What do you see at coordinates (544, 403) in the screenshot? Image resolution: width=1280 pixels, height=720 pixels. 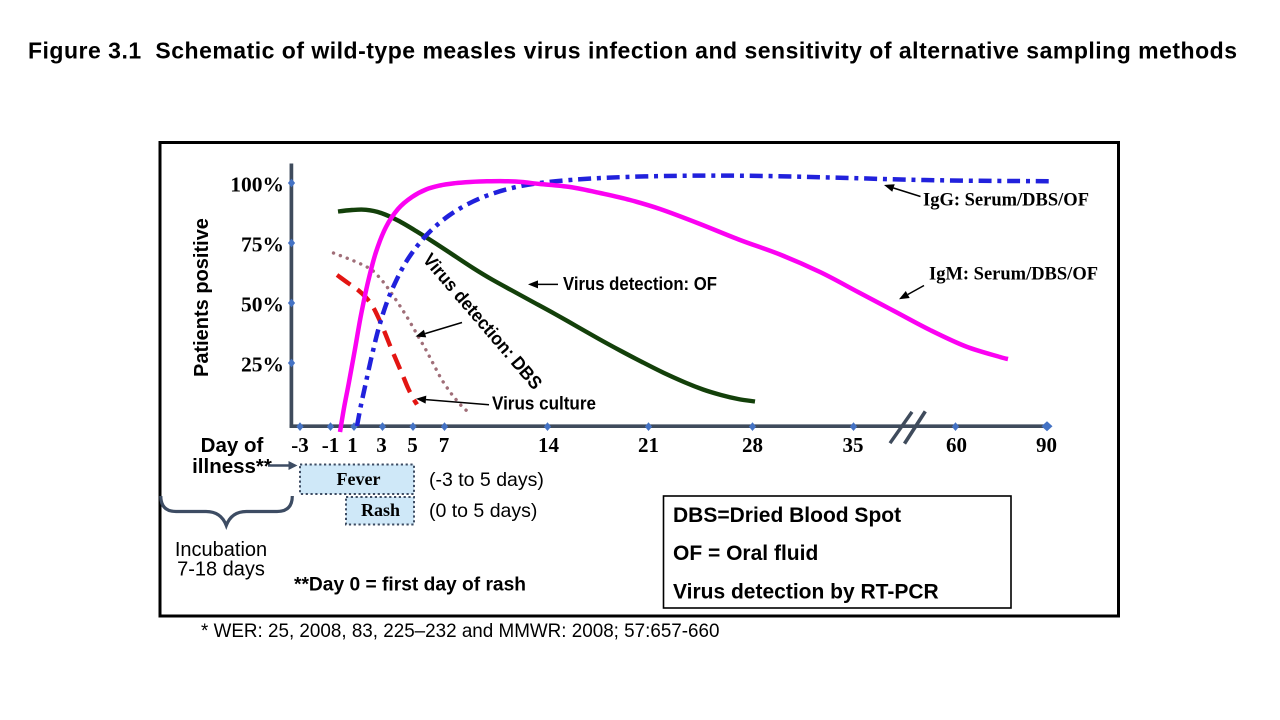 I see `svg-text: Virus culture` at bounding box center [544, 403].